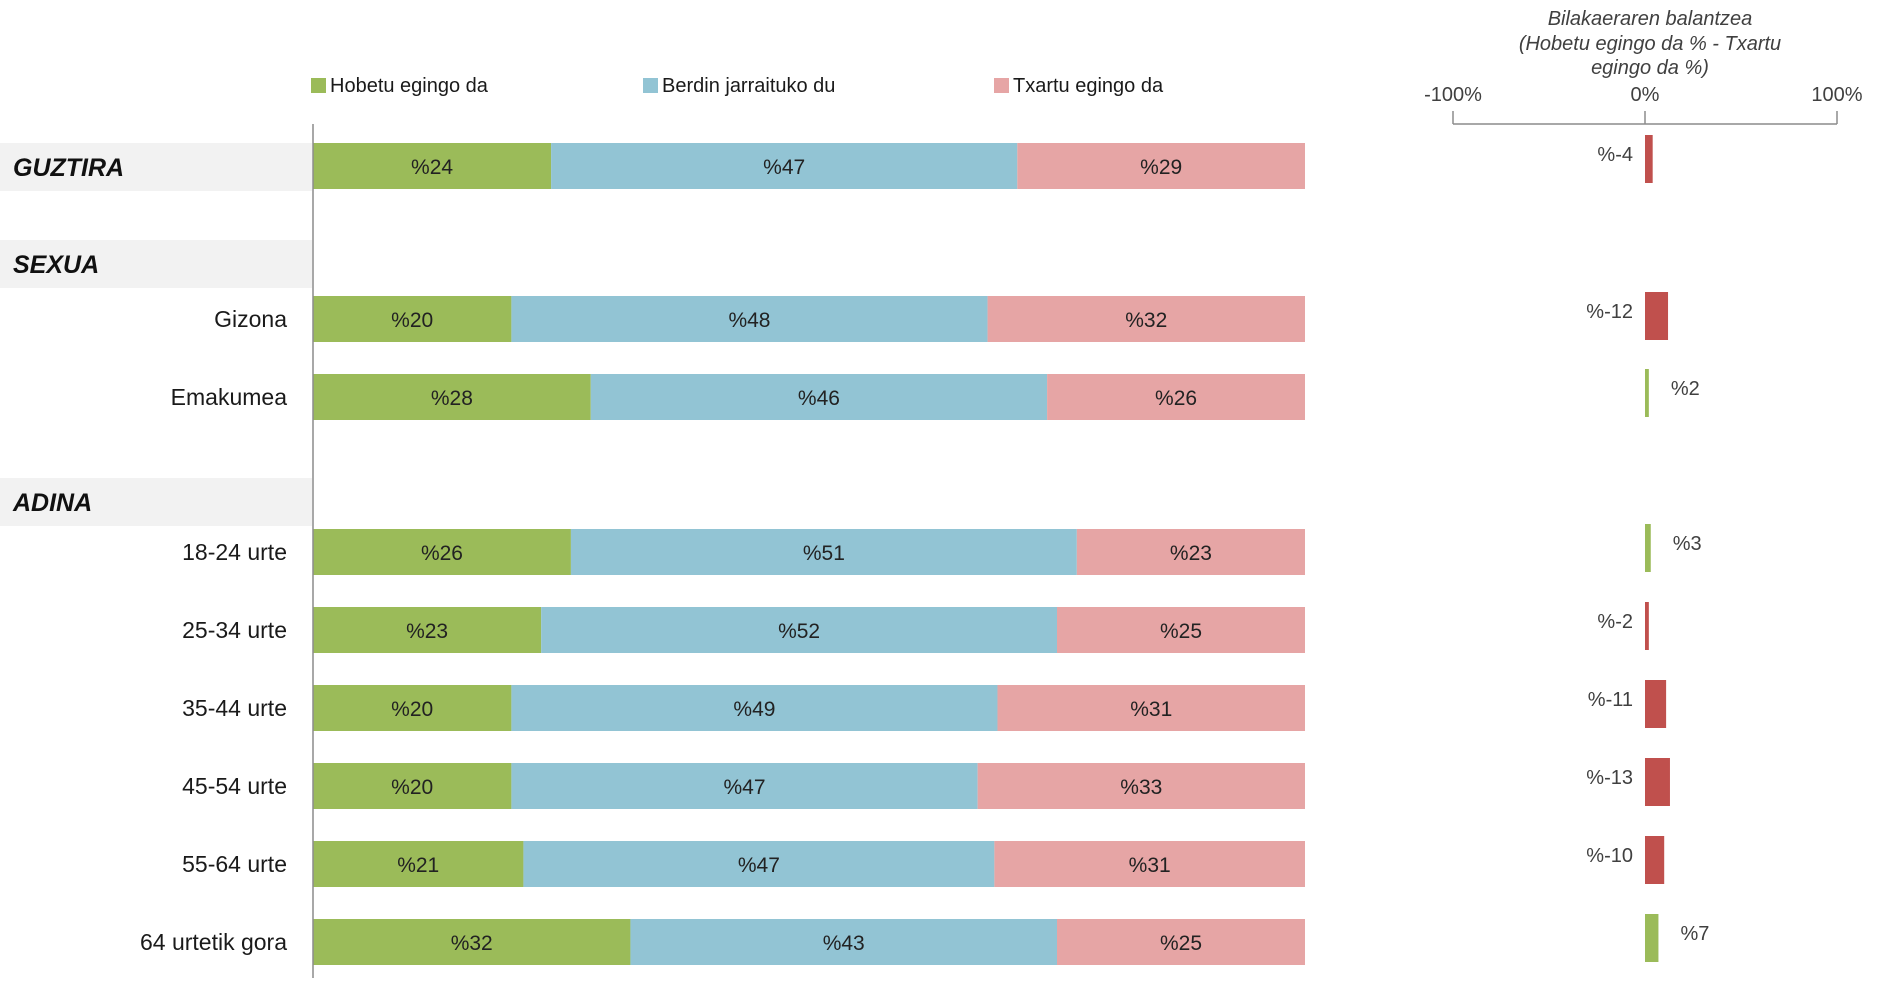  Describe the element at coordinates (213, 942) in the screenshot. I see `row-label-8: 64 urtetik gora` at that location.